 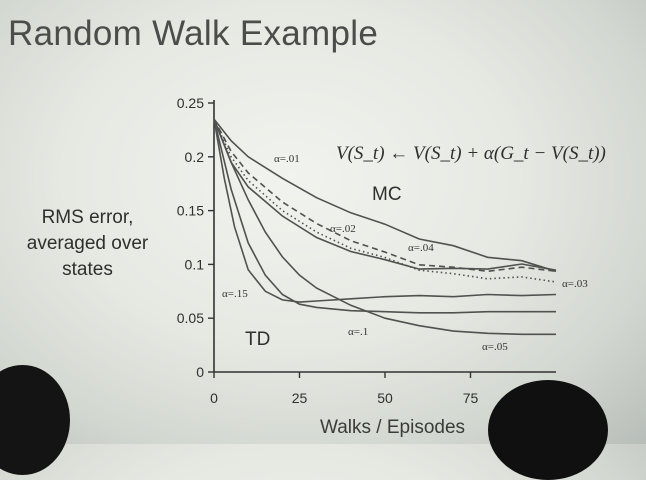 What do you see at coordinates (495, 347) in the screenshot?
I see `series-label-α=.05: α=.05` at bounding box center [495, 347].